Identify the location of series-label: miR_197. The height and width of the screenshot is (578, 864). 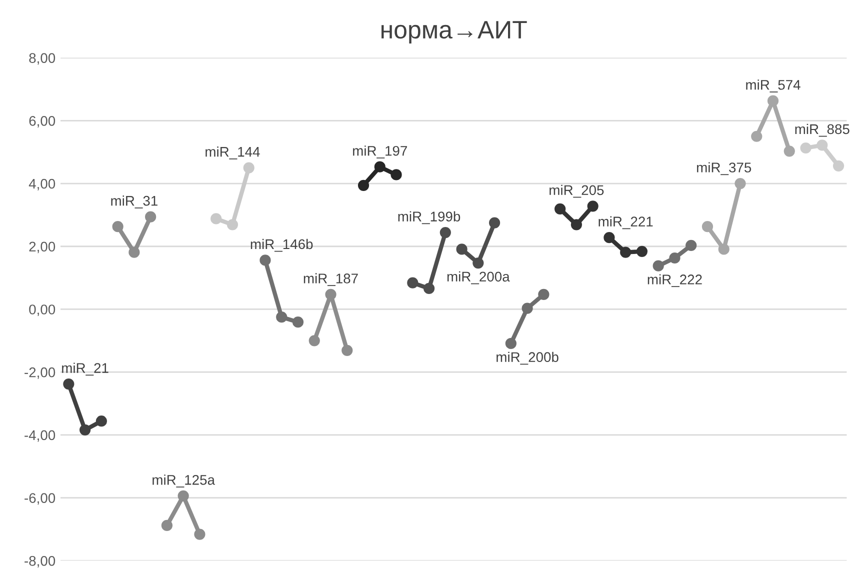
(380, 152).